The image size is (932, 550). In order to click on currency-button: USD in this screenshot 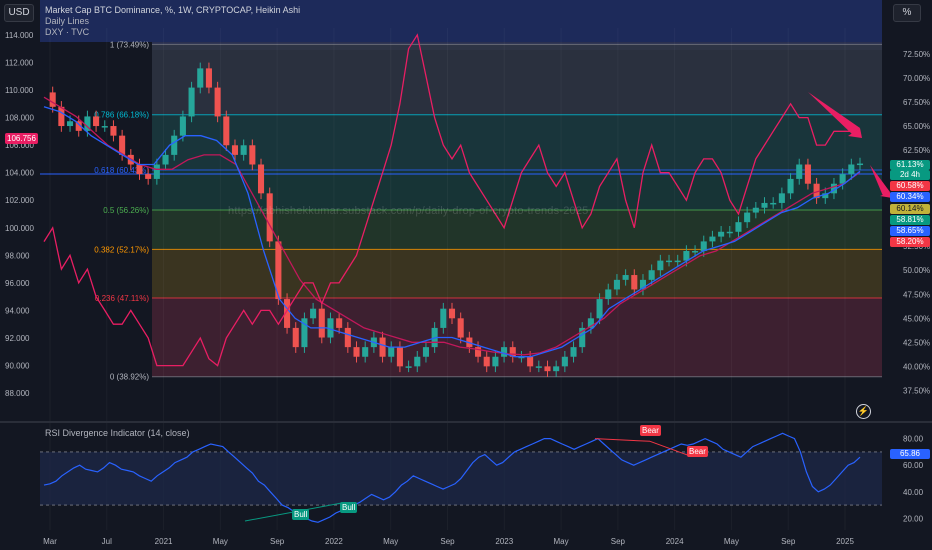, I will do `click(19, 13)`.